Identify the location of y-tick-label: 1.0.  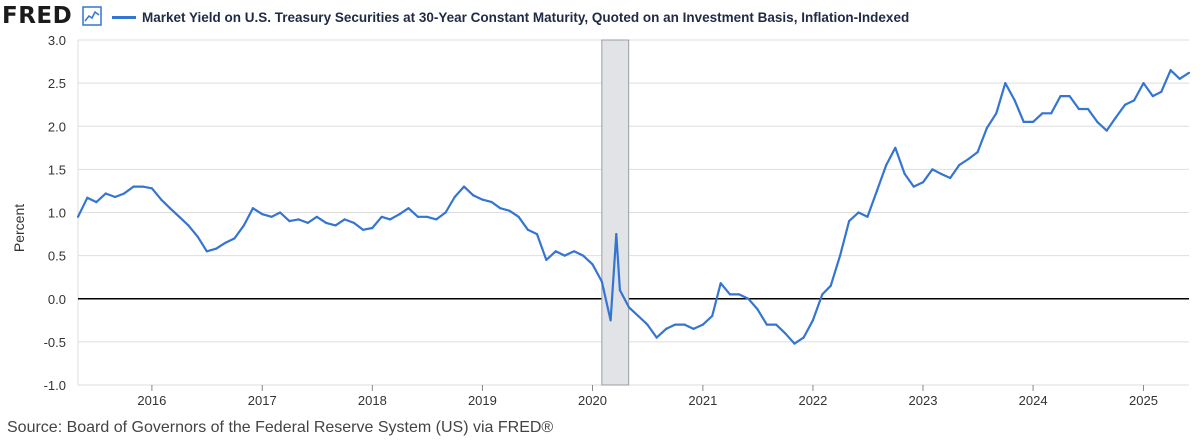
(57, 213).